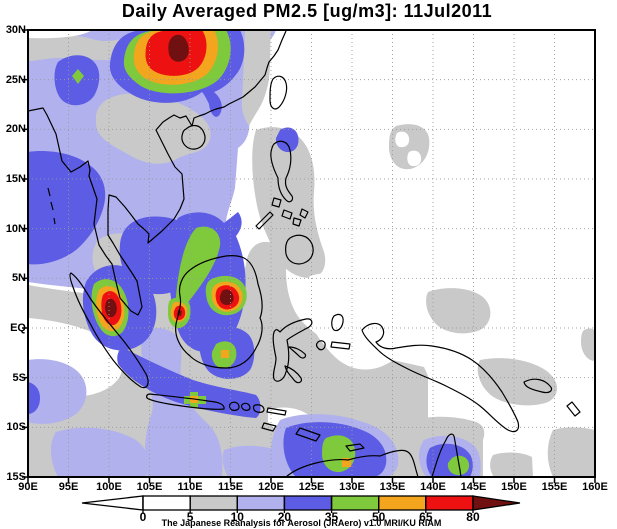  Describe the element at coordinates (109, 487) in the screenshot. I see `x-axis-label: 100E` at that location.